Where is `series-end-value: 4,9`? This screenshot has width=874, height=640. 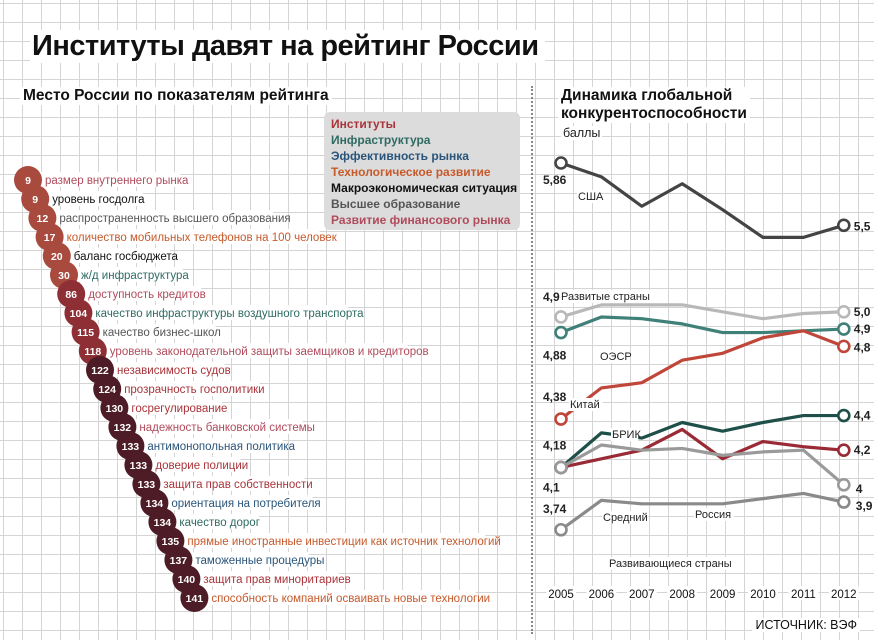 series-end-value: 4,9 is located at coordinates (862, 329).